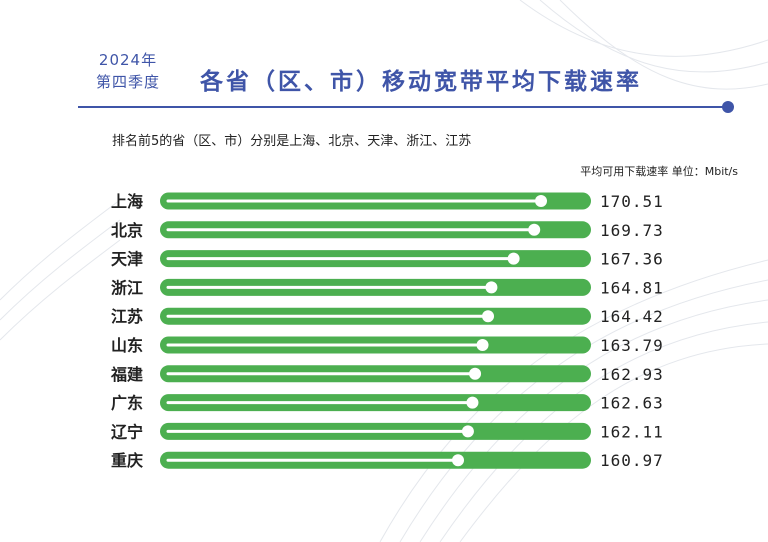 The width and height of the screenshot is (768, 542). Describe the element at coordinates (387, 316) in the screenshot. I see `bar-row: 江苏 164.42` at that location.